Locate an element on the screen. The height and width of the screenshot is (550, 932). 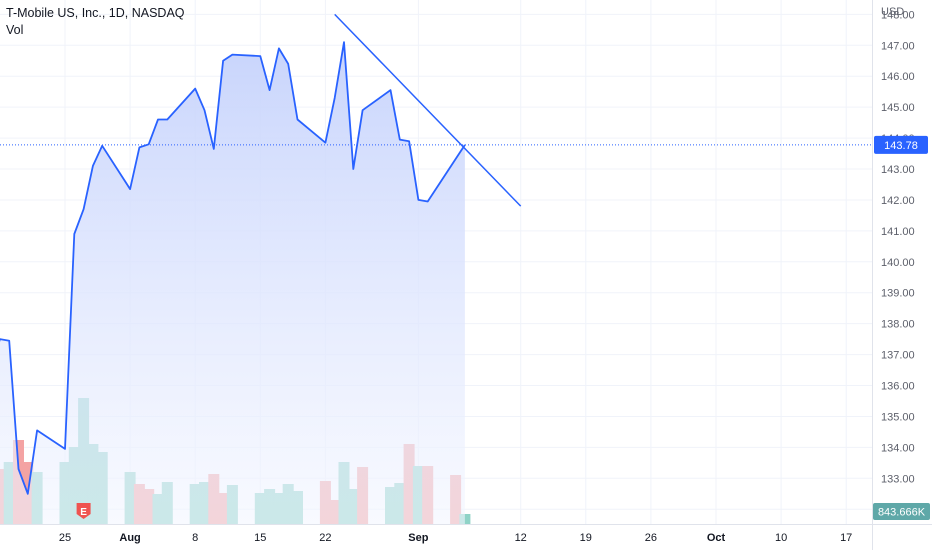
y-tick-label: 135.00 is located at coordinates (898, 417).